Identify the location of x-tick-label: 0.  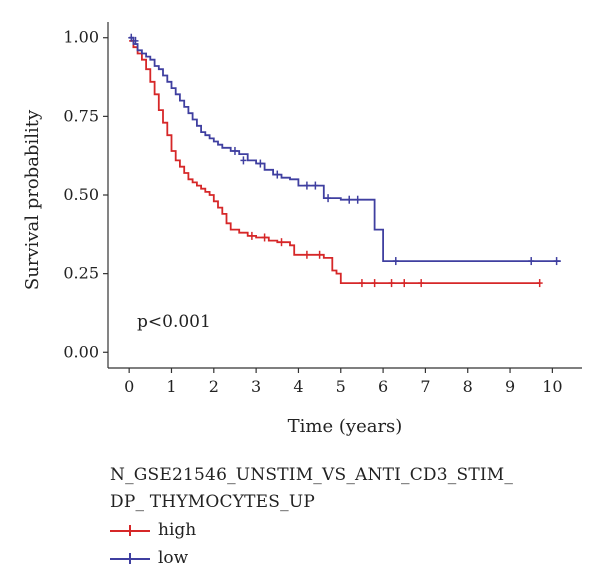
(129, 386).